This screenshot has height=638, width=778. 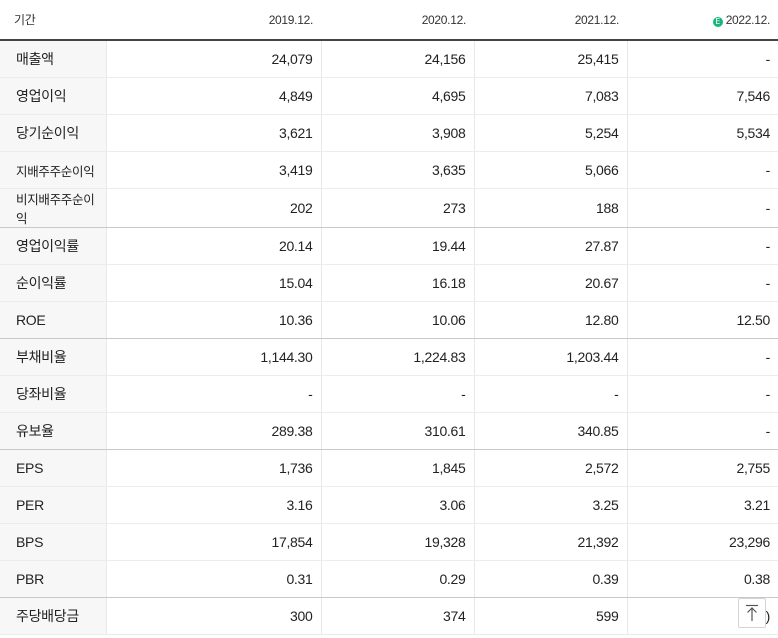 I want to click on table-cell: 0.38, so click(x=702, y=579).